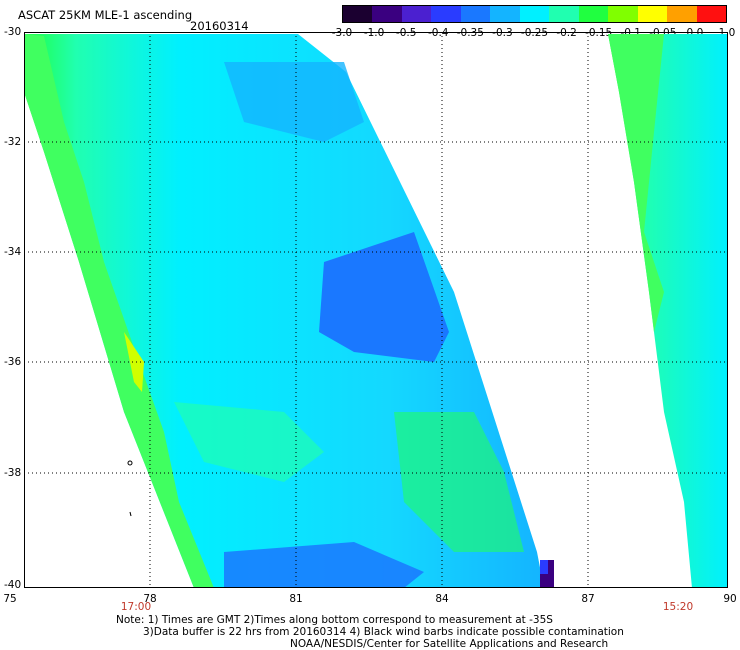 Image resolution: width=740 pixels, height=650 pixels. I want to click on lat-label: -40, so click(13, 585).